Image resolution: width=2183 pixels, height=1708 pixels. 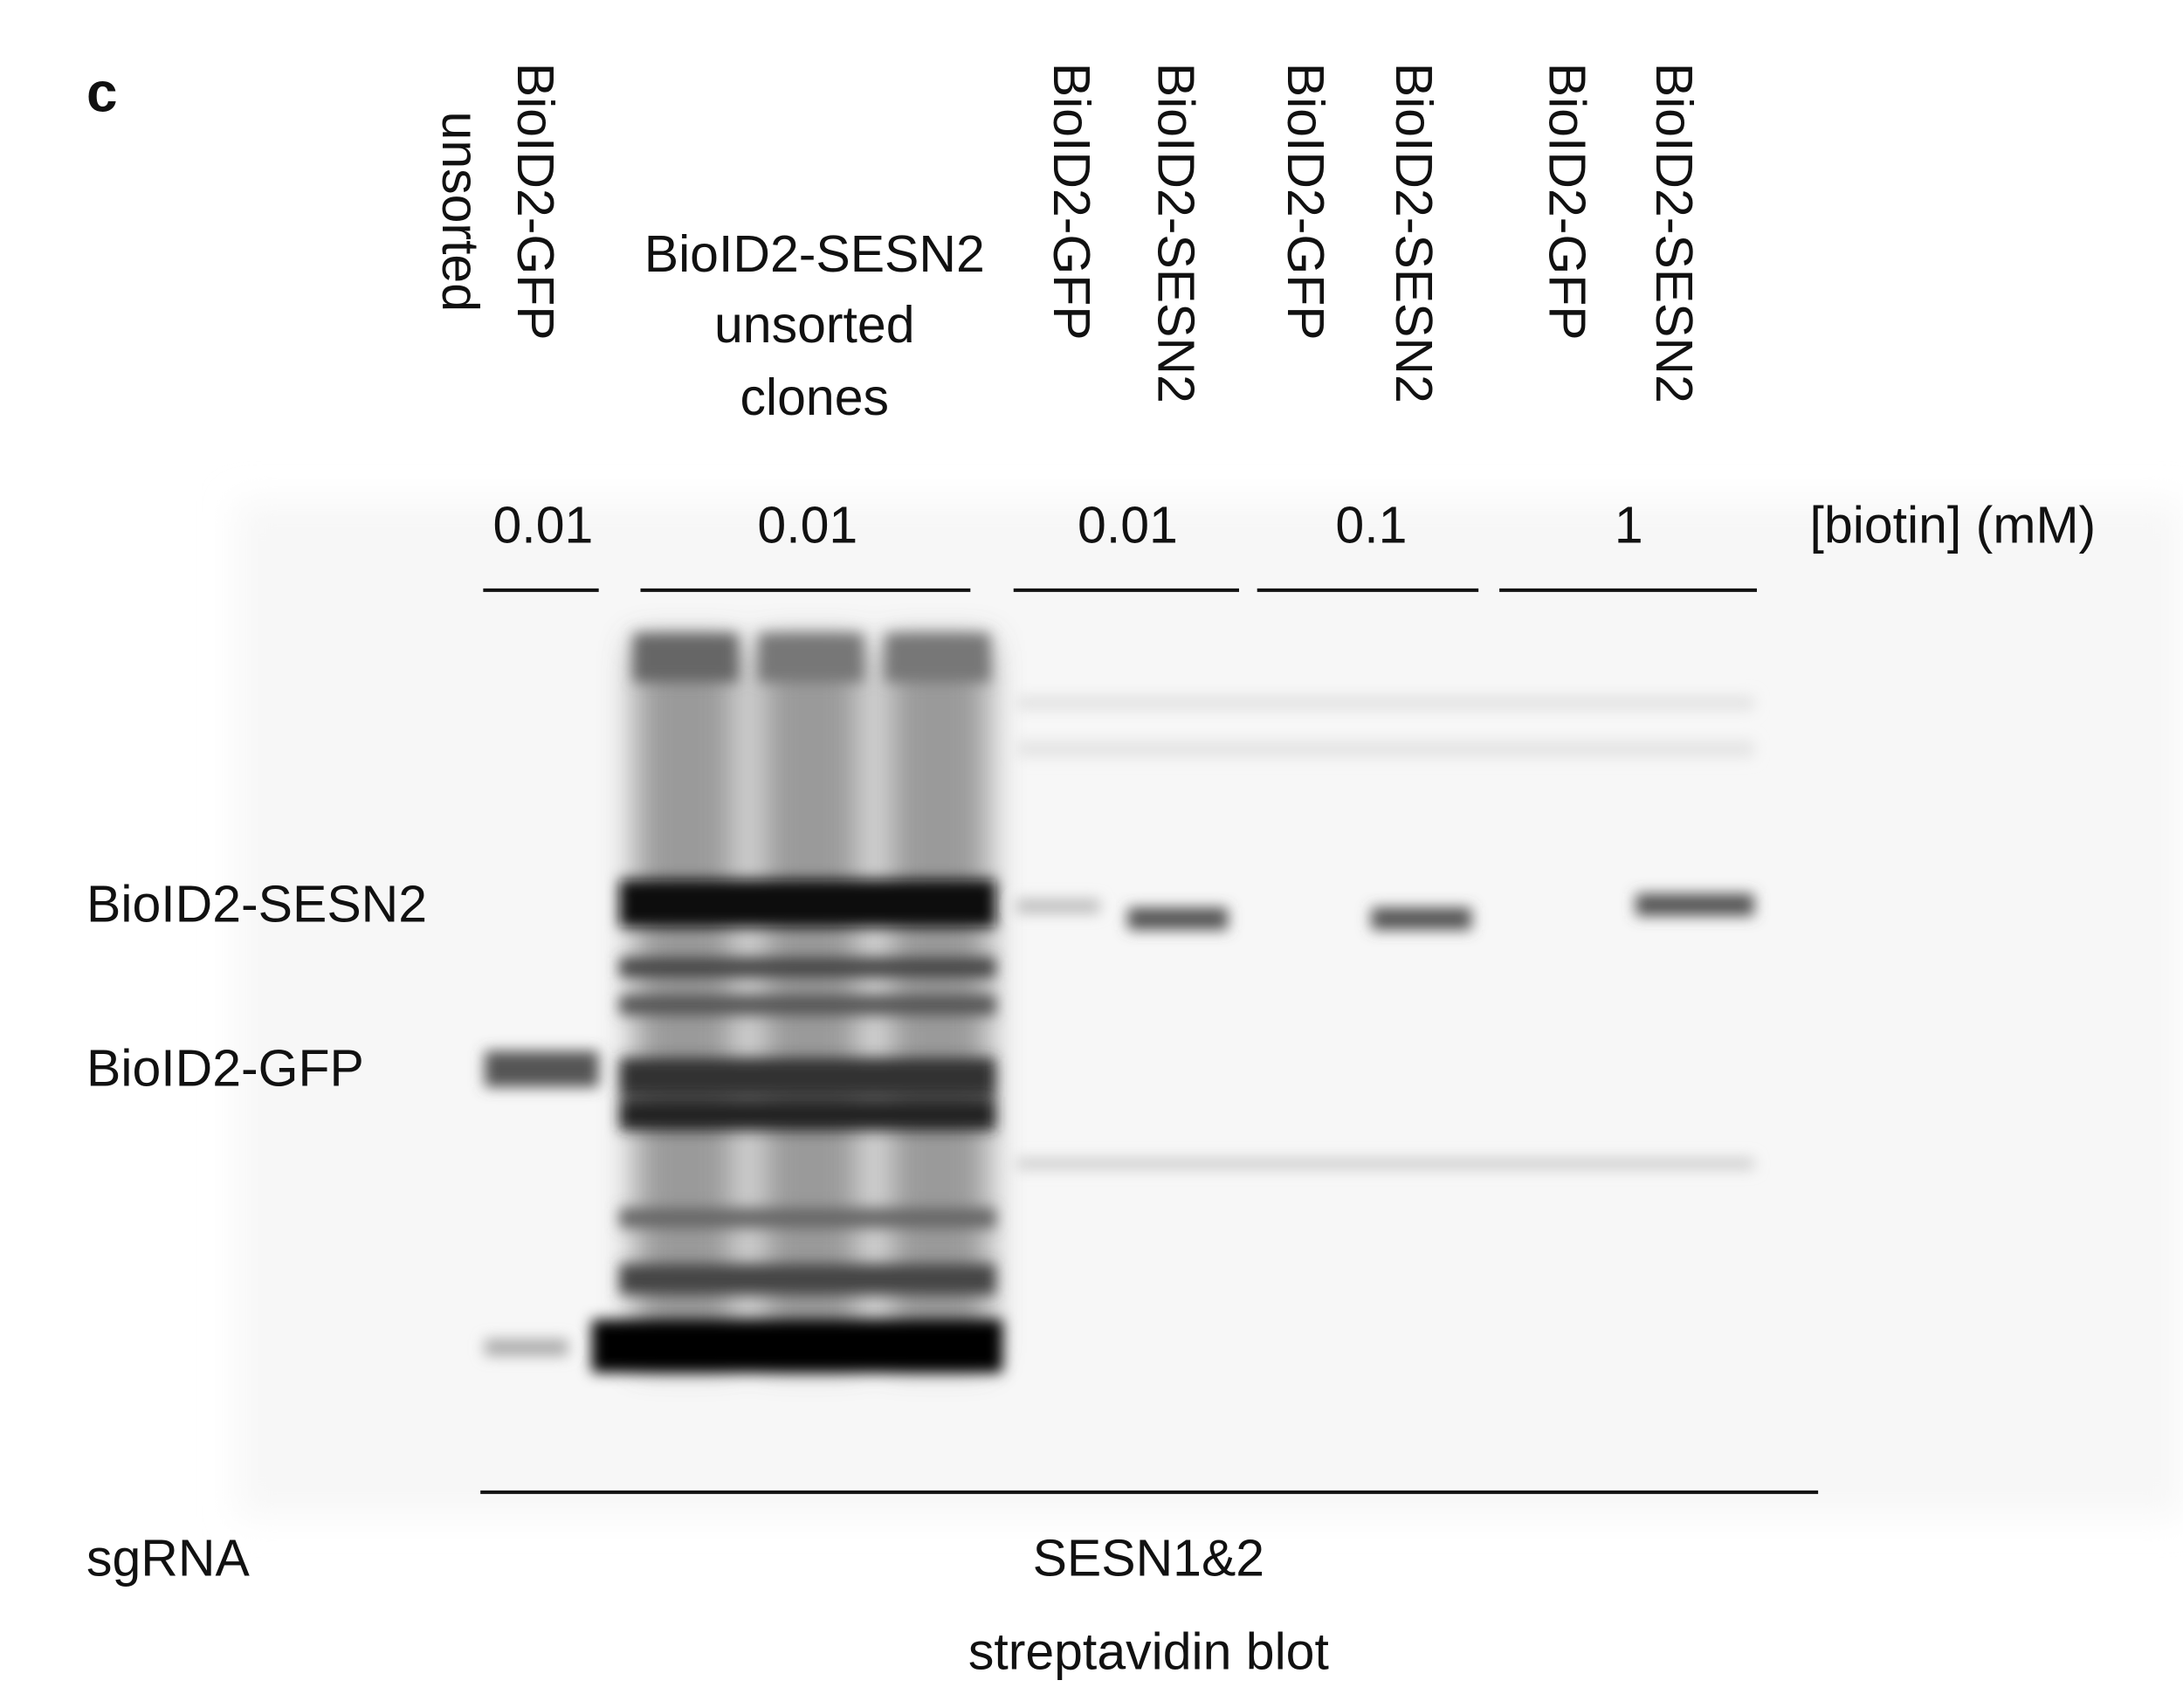 I want to click on sgrna-value: SESN1&2, so click(x=1149, y=1559).